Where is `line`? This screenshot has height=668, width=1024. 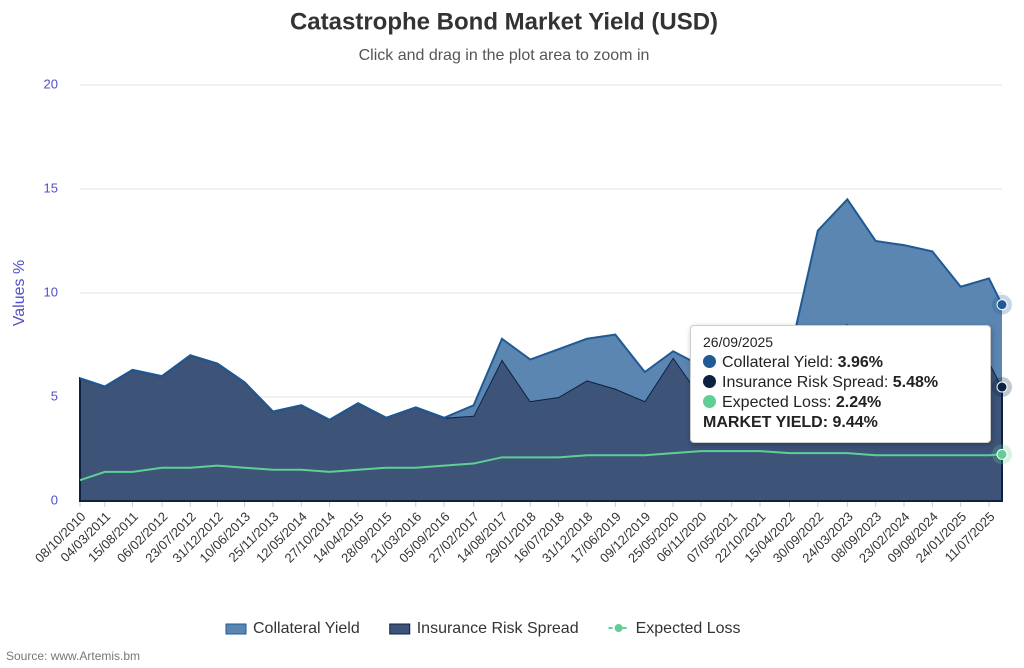 line is located at coordinates (541, 466).